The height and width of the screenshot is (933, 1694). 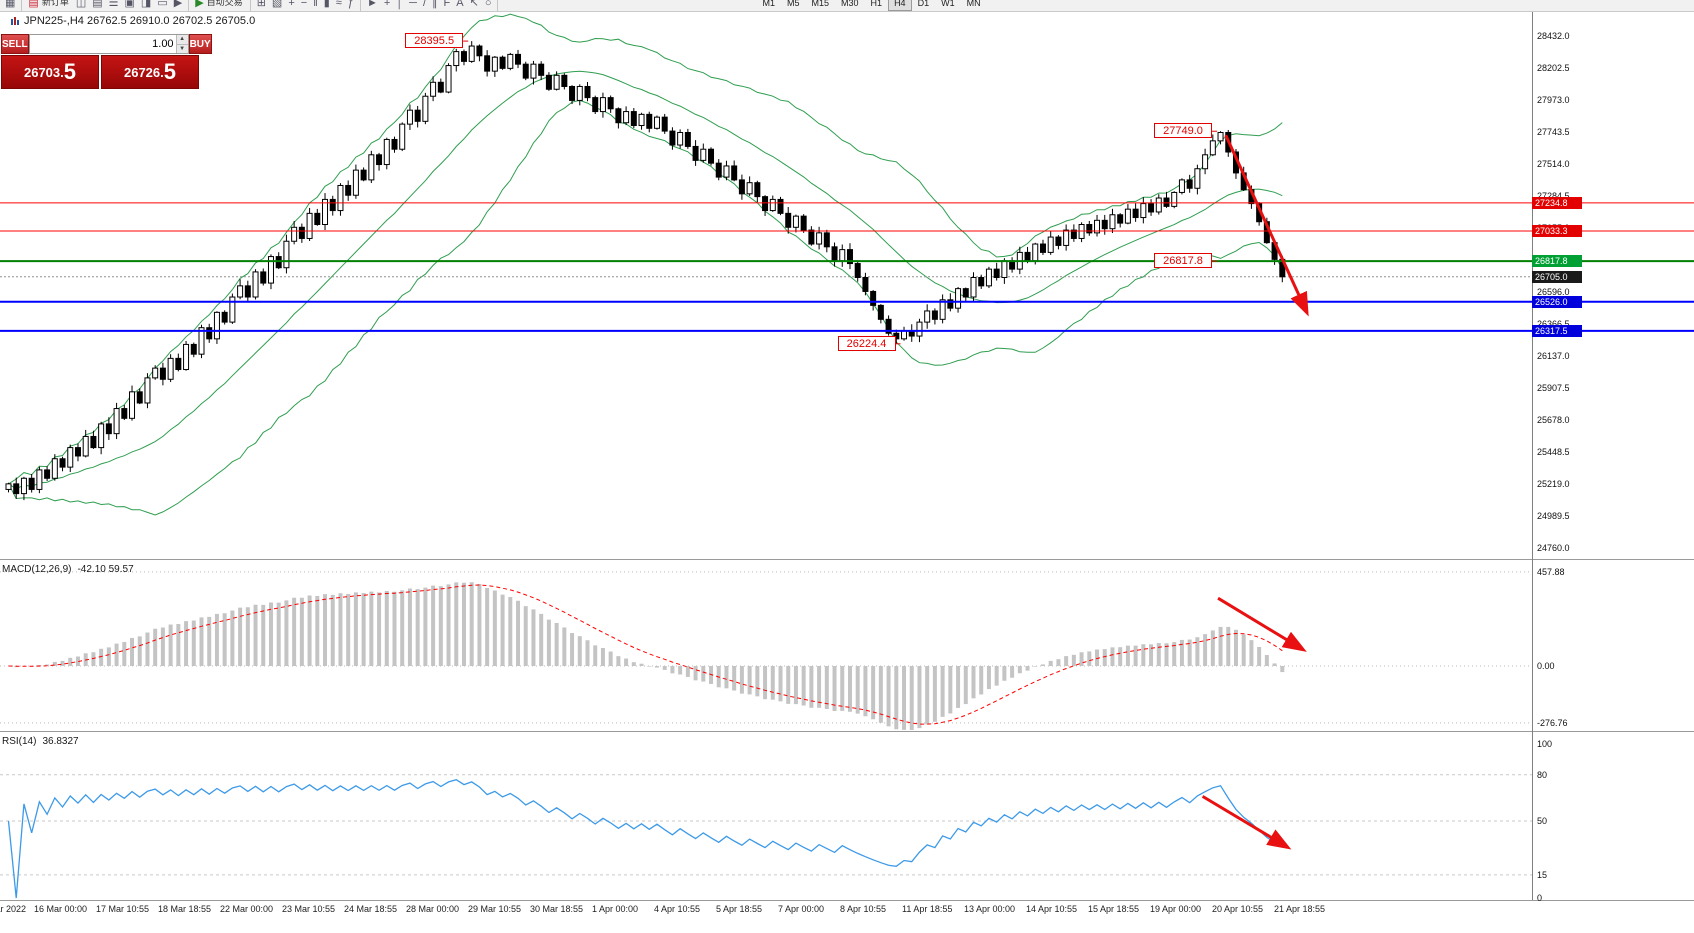 I want to click on time-axis-separator, so click(x=847, y=900).